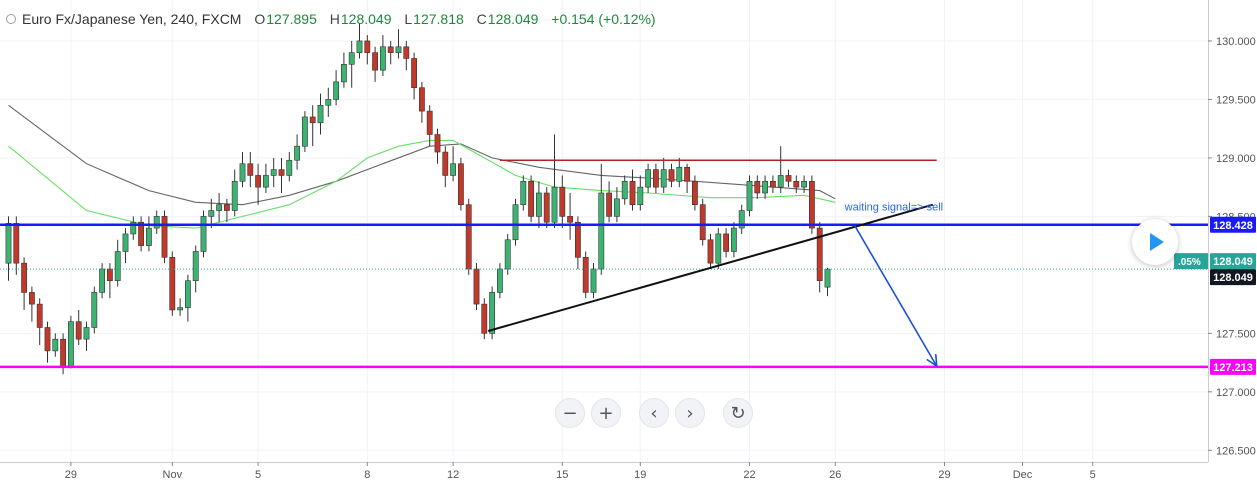 The width and height of the screenshot is (1257, 486). I want to click on minus-icon: −, so click(570, 413).